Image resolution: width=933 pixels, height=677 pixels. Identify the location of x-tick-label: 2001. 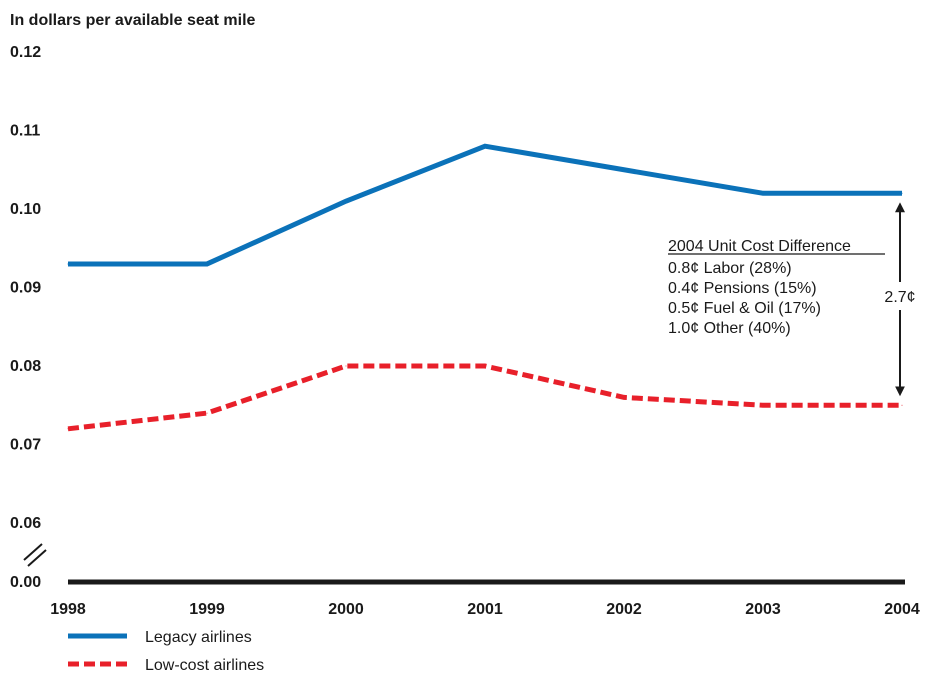
(485, 609).